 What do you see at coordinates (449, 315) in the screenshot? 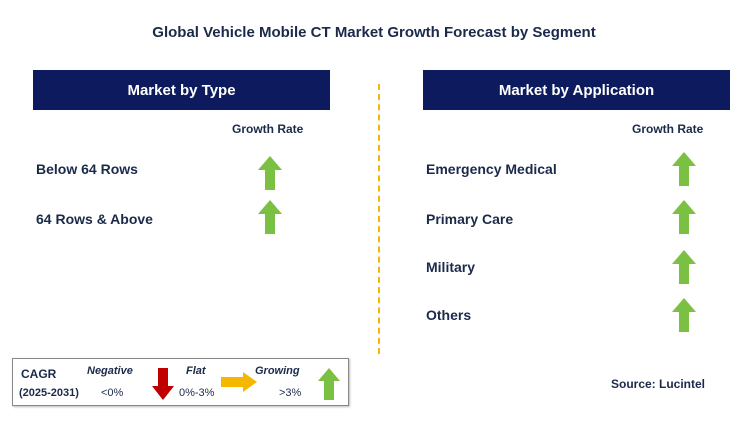
I see `application-row-label: Others` at bounding box center [449, 315].